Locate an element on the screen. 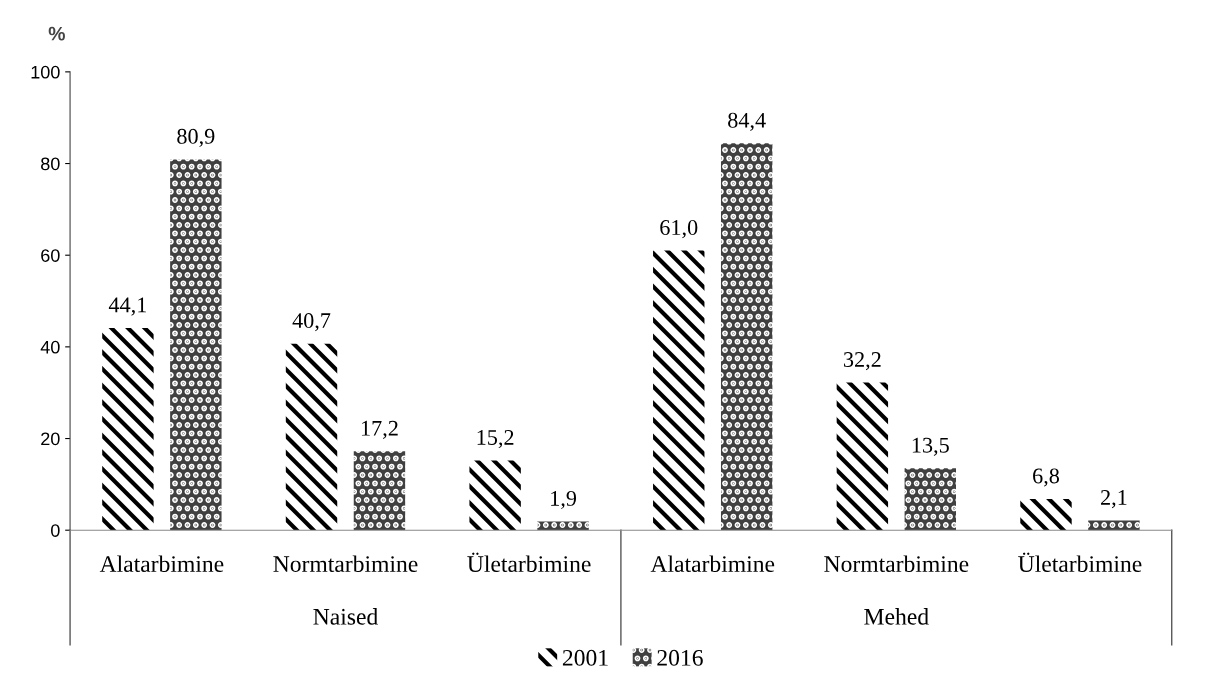 The width and height of the screenshot is (1208, 678). data-label: 6,8 is located at coordinates (1046, 477).